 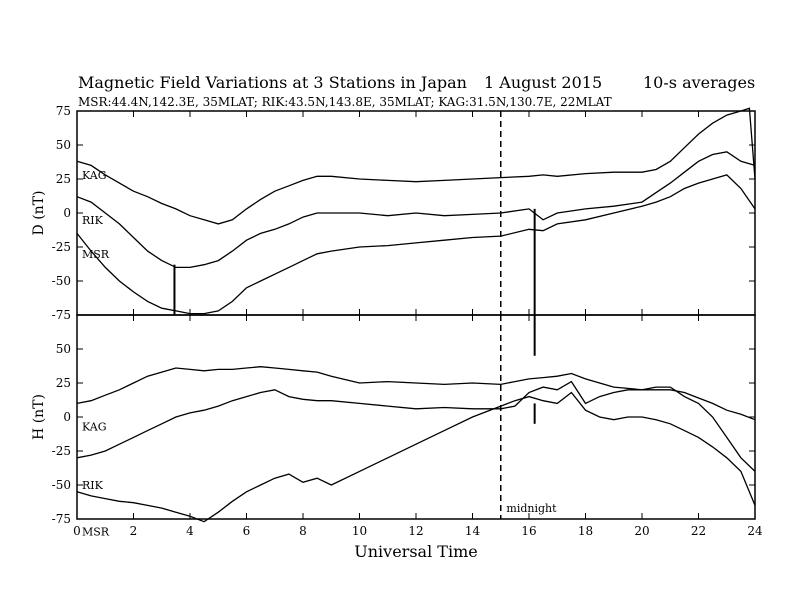 I want to click on h-ytick-label: 25, so click(x=63, y=383).